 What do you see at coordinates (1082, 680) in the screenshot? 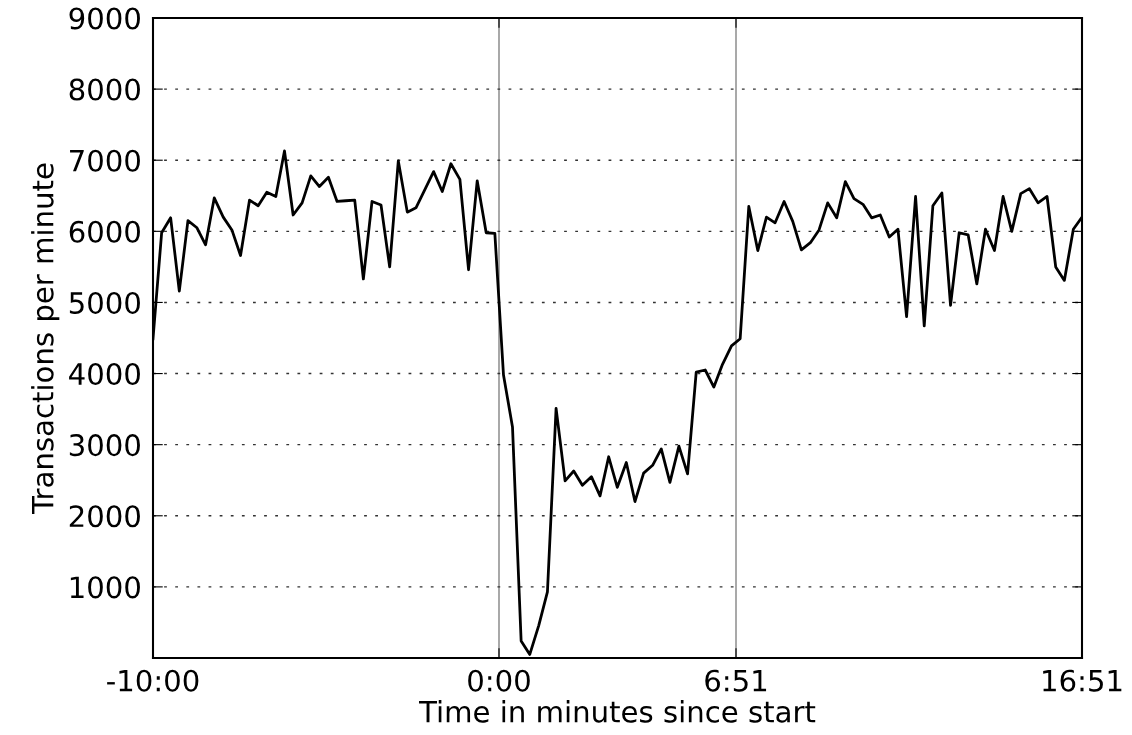
I see `x-tick-label: 16:51` at bounding box center [1082, 680].